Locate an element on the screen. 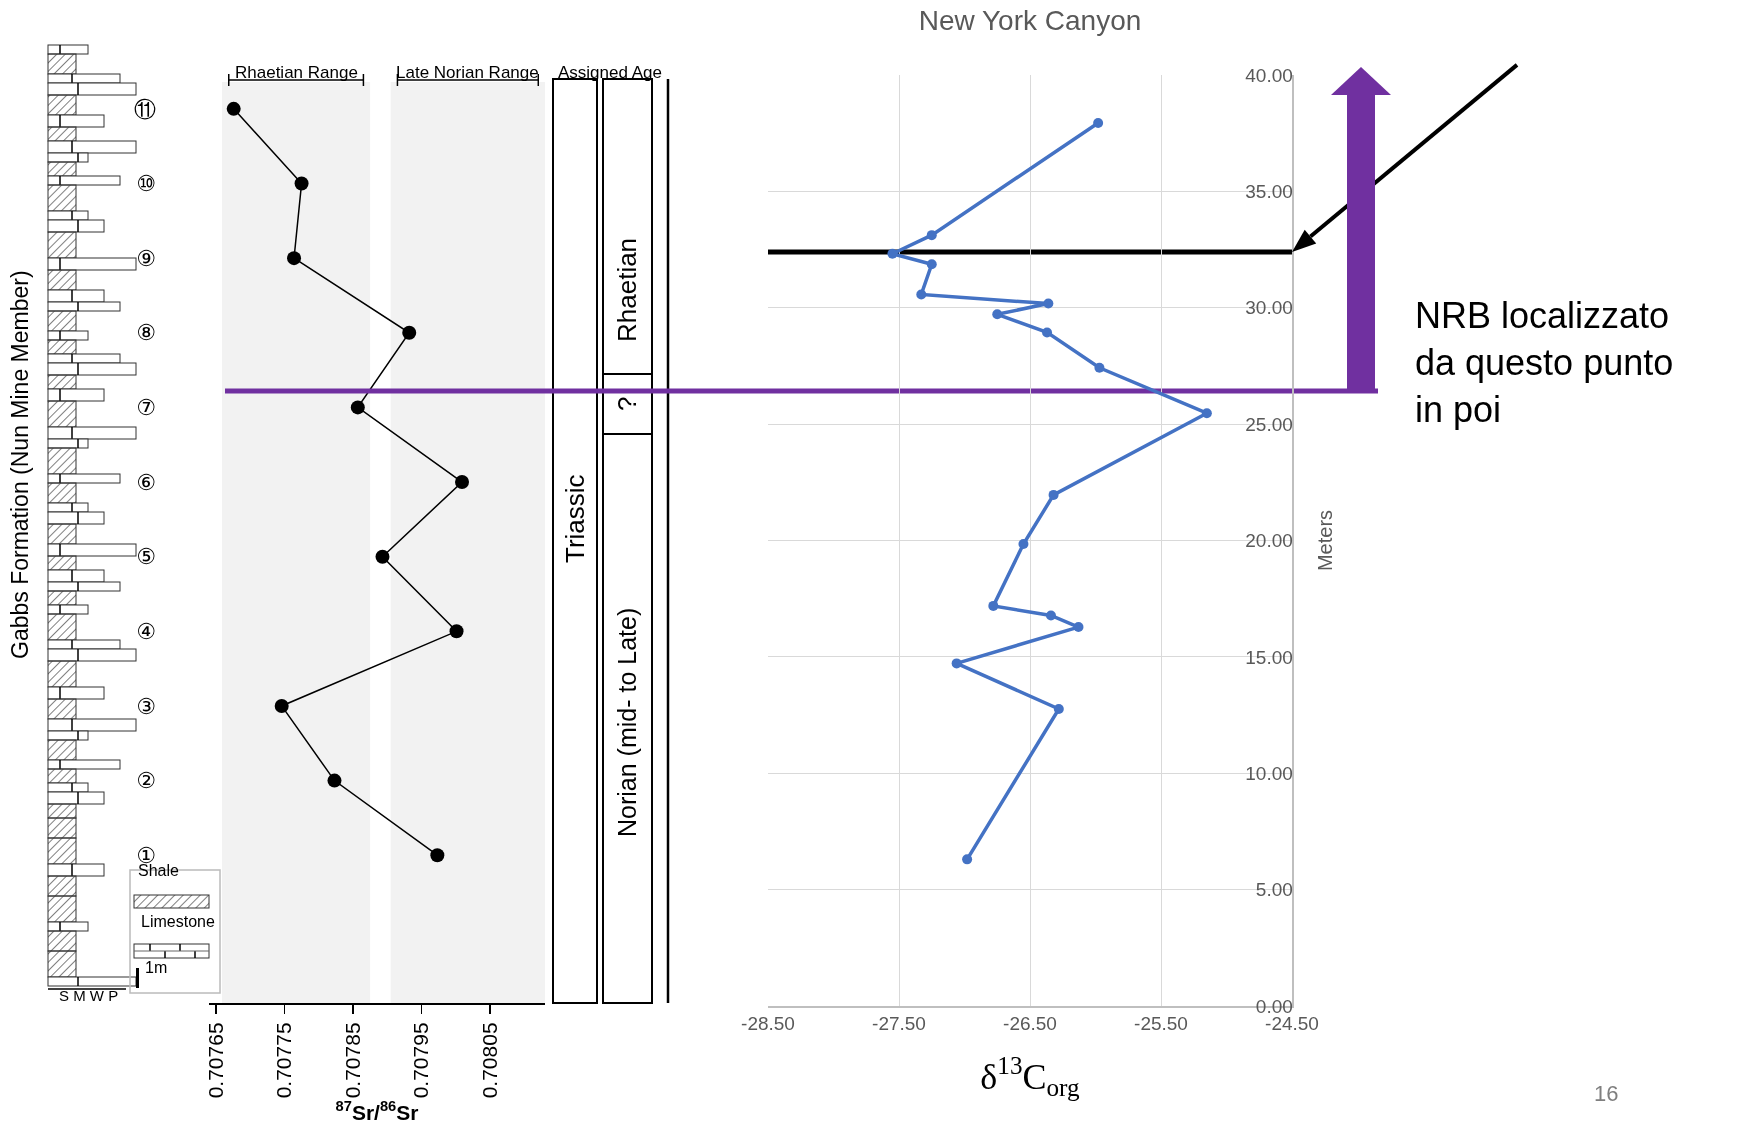 The height and width of the screenshot is (1124, 1749). x-tick-label: -27.50 is located at coordinates (899, 1024).